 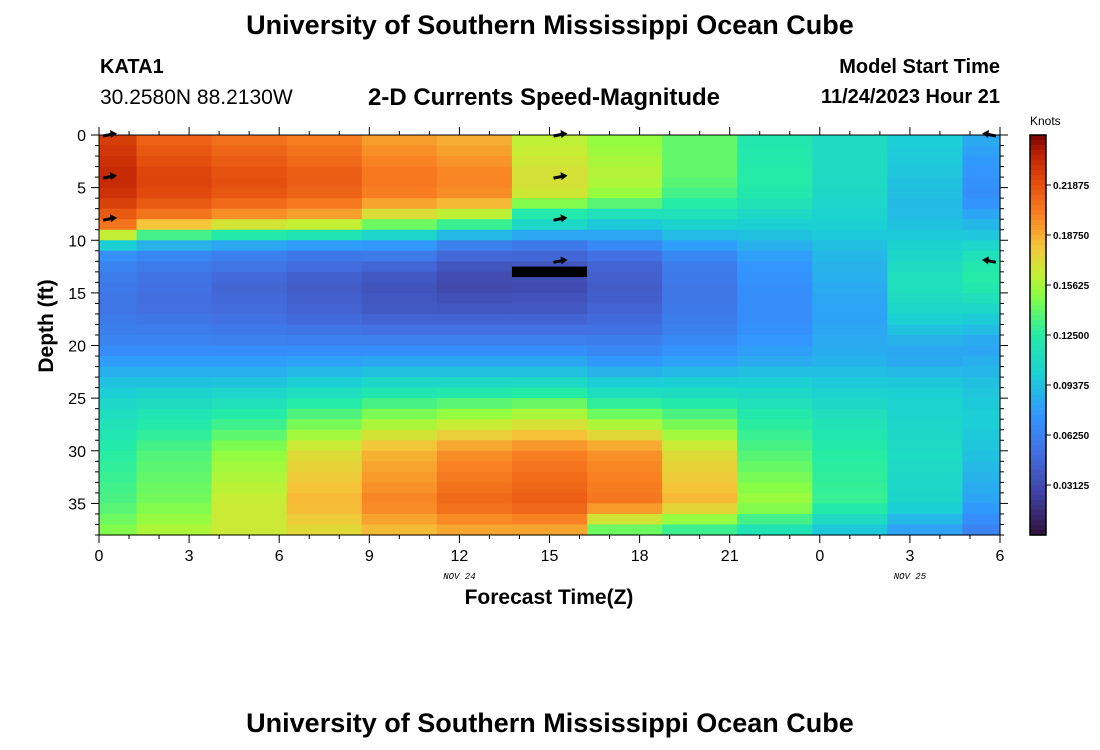 I want to click on colorbar-tick-label: 0.06250, so click(x=1071, y=436).